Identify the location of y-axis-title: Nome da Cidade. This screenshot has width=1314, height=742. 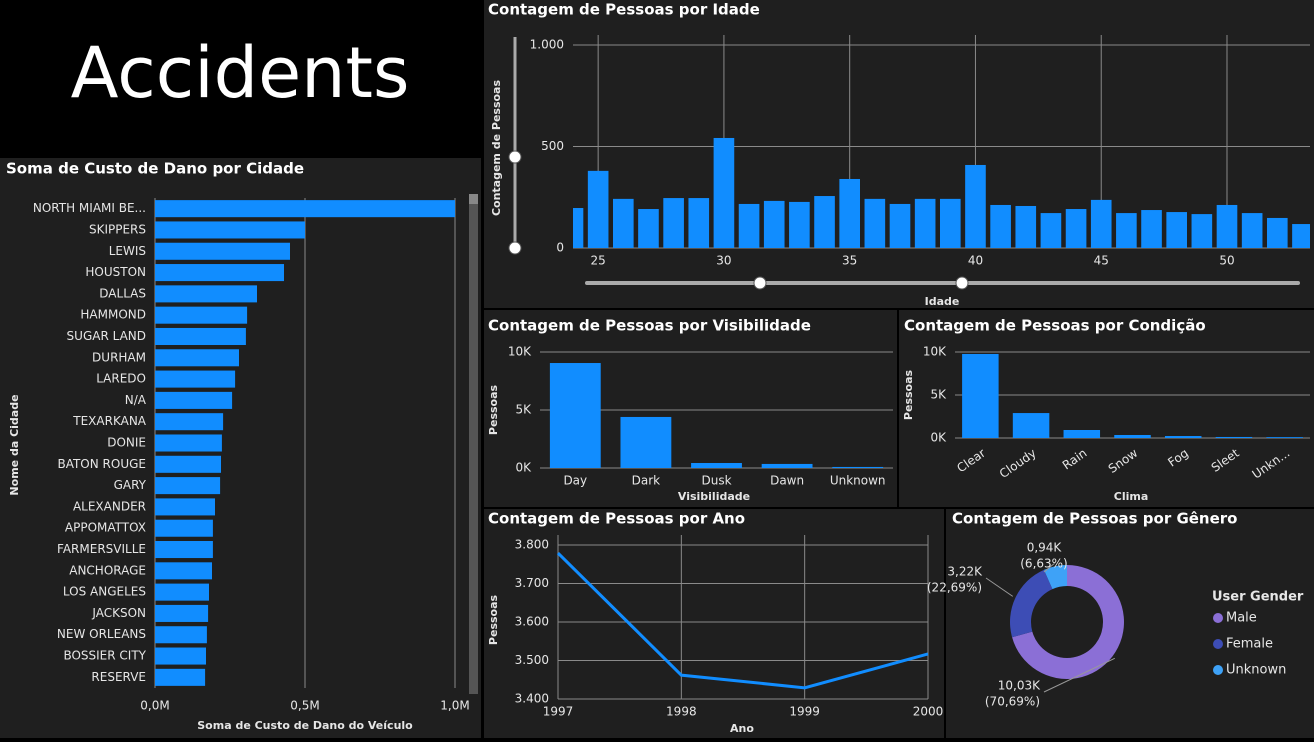
(14, 444).